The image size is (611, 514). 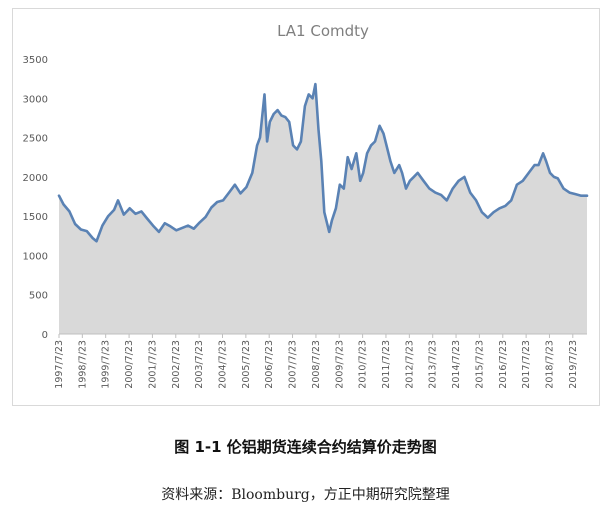 What do you see at coordinates (503, 364) in the screenshot?
I see `x-tick-label: 2016/7/23` at bounding box center [503, 364].